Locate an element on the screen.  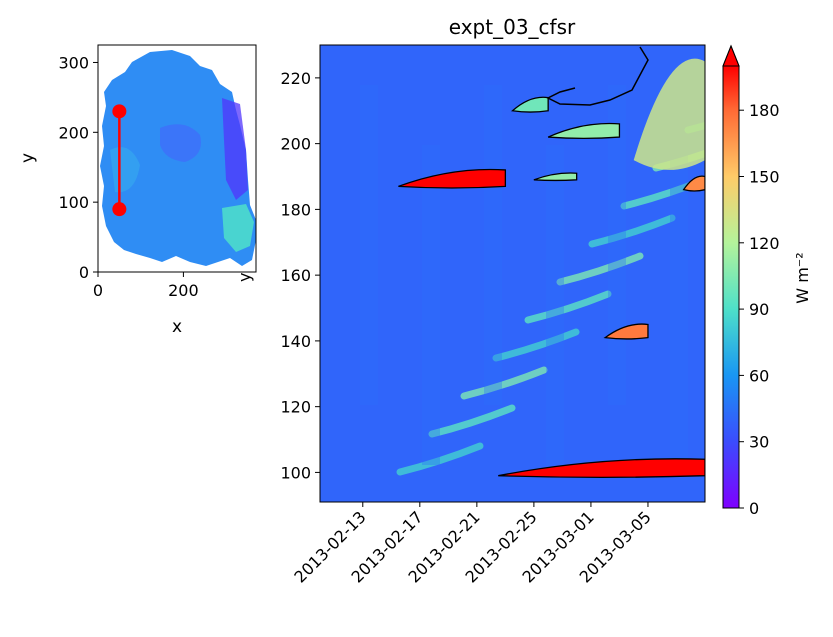
map-ytick-label: 200 is located at coordinates (73, 132).